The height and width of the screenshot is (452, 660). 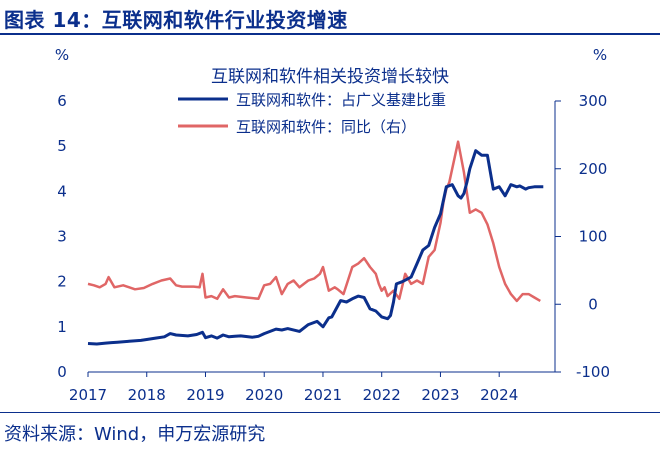 What do you see at coordinates (499, 395) in the screenshot?
I see `x-tick-label: 2024` at bounding box center [499, 395].